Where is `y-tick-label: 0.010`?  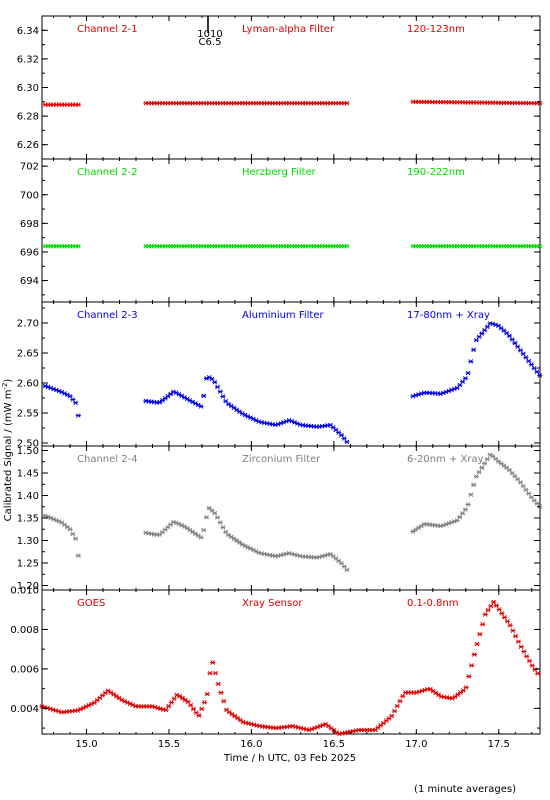
y-tick-label: 0.010 is located at coordinates (24, 591).